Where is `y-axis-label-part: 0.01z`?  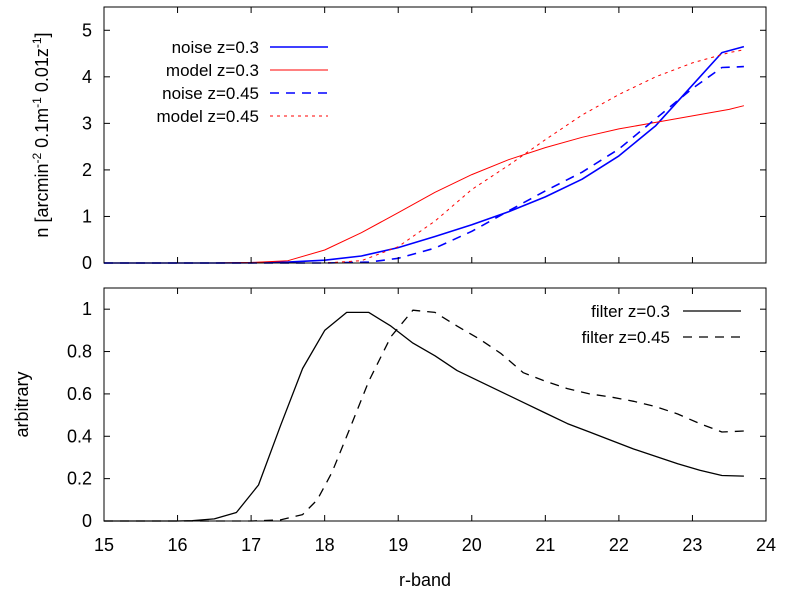 y-axis-label-part: 0.01z is located at coordinates (42, 72).